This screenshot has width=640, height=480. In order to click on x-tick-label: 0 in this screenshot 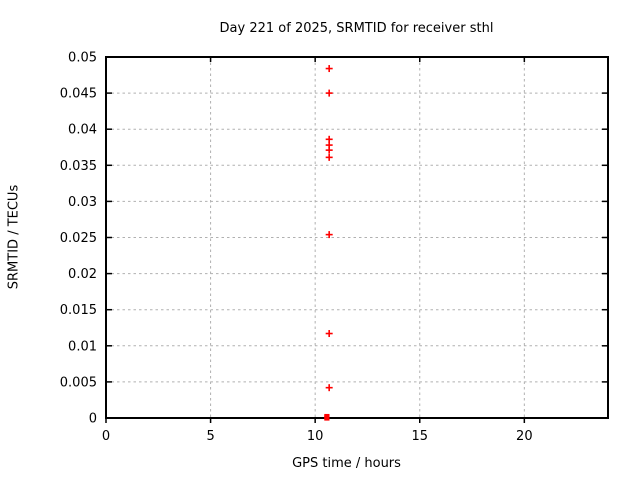, I will do `click(106, 436)`.